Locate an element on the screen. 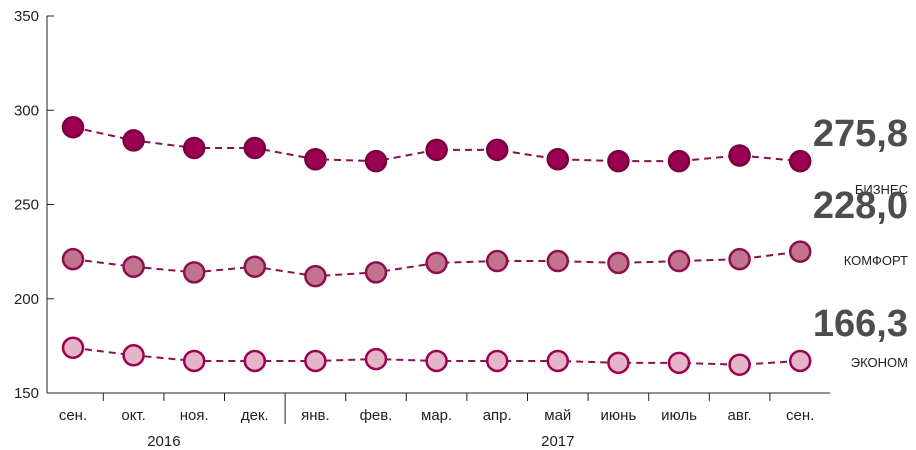 Image resolution: width=916 pixels, height=450 pixels. series-name-label: ЭКОНОМ is located at coordinates (879, 362).